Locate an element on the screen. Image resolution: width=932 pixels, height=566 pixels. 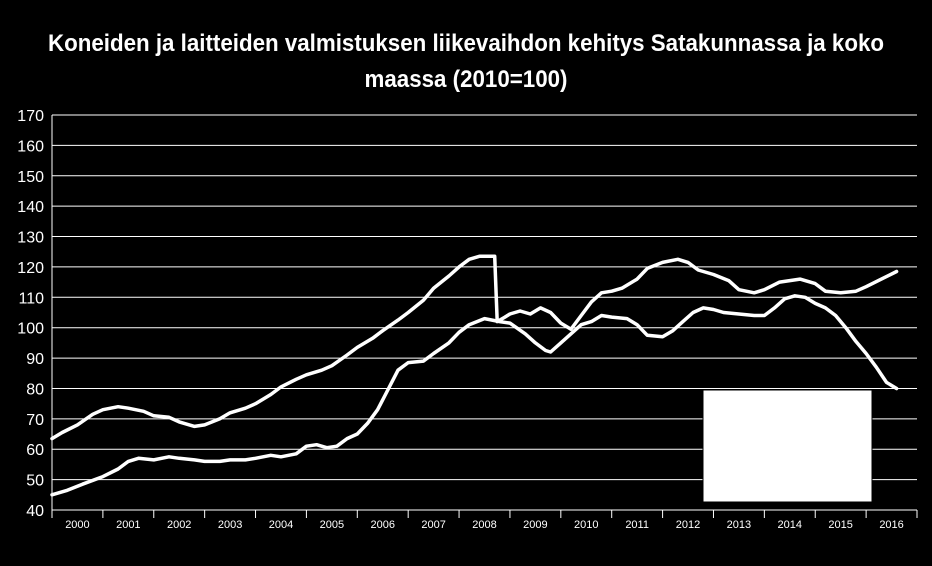
x-tick-label: 2006 is located at coordinates (382, 525).